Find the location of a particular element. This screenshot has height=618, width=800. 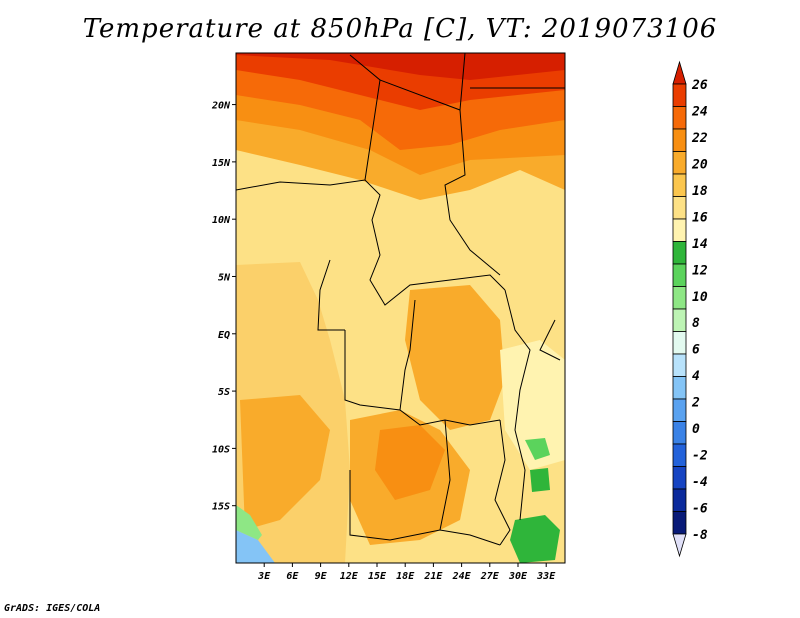

colorbar-label: -6 is located at coordinates (700, 509).